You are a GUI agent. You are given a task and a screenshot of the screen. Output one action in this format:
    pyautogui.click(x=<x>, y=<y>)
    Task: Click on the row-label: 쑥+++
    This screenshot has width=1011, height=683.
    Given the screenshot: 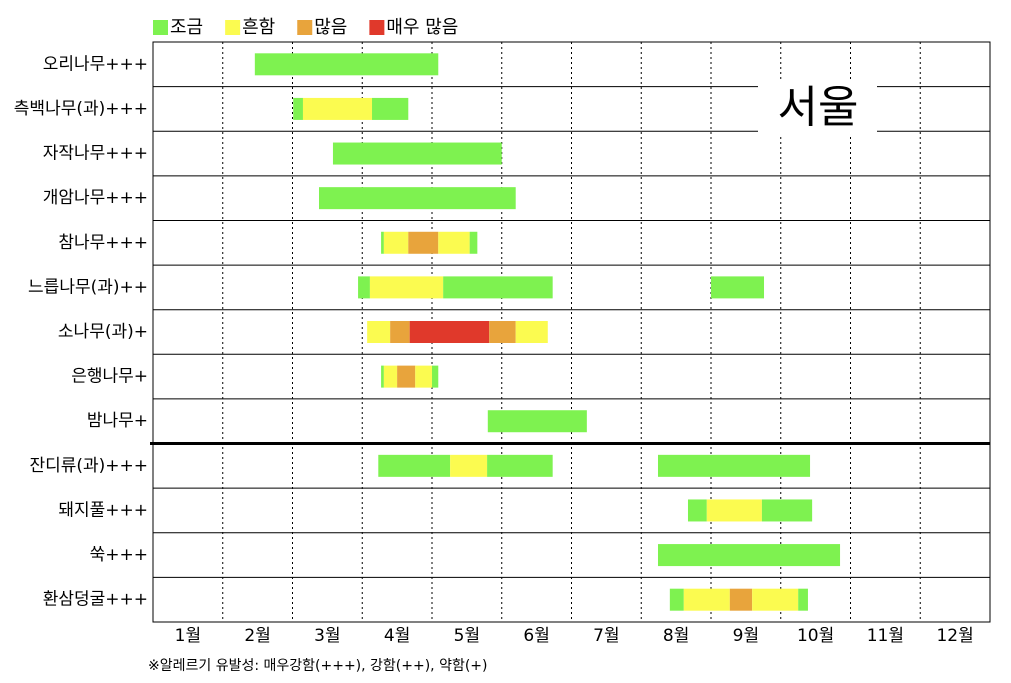 What is the action you would take?
    pyautogui.click(x=119, y=555)
    